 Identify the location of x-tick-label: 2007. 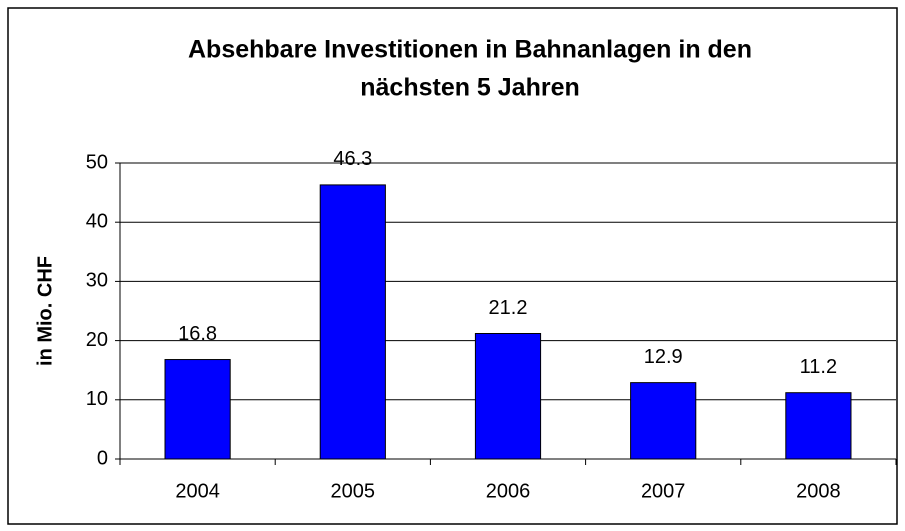
(663, 491).